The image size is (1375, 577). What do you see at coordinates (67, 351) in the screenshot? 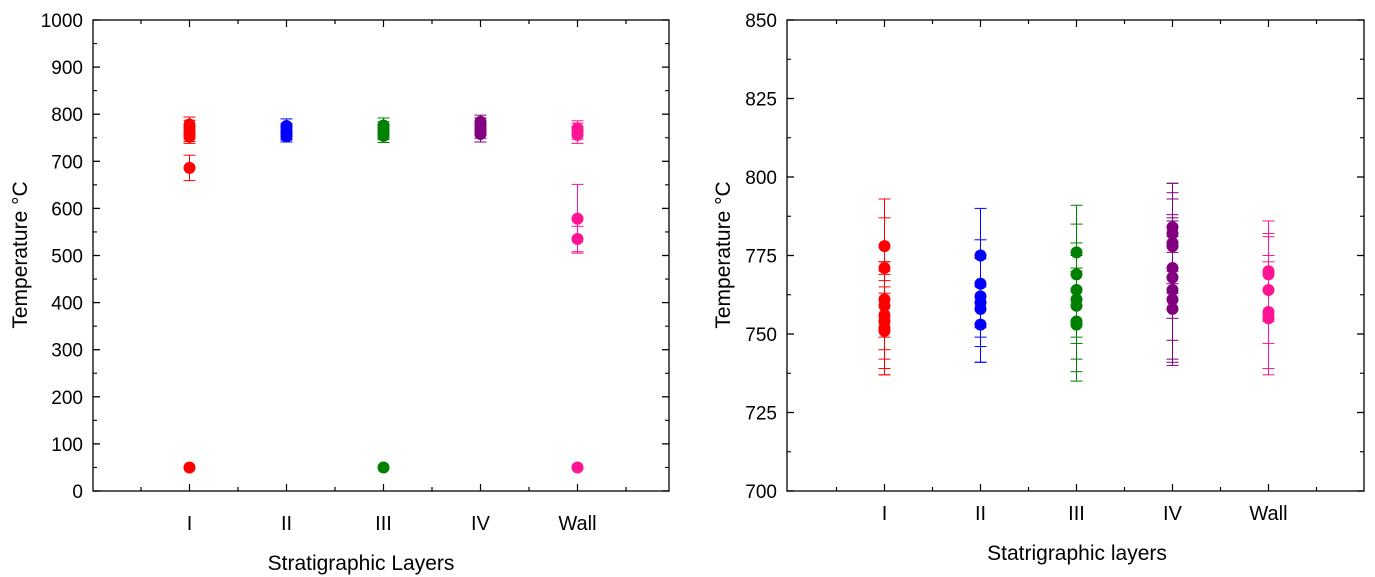
I see `y-tick-label: 300` at bounding box center [67, 351].